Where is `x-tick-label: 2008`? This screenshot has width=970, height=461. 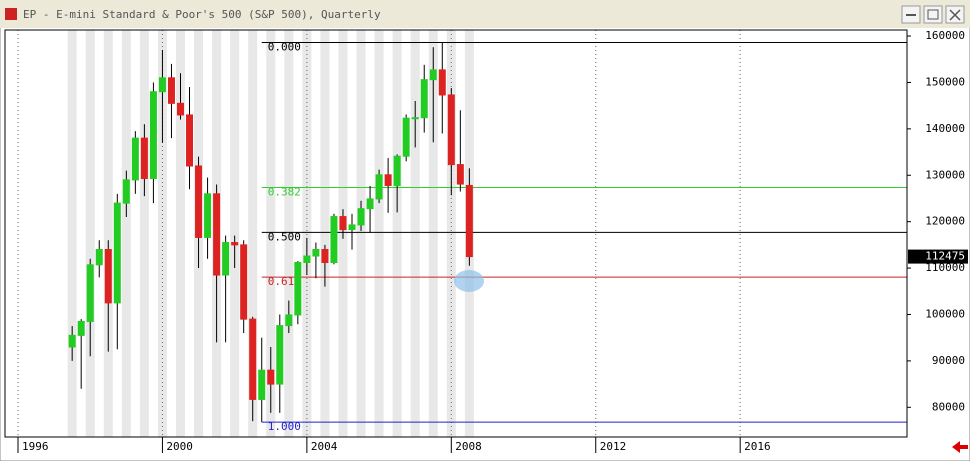
x-tick-label: 2008 is located at coordinates (468, 446).